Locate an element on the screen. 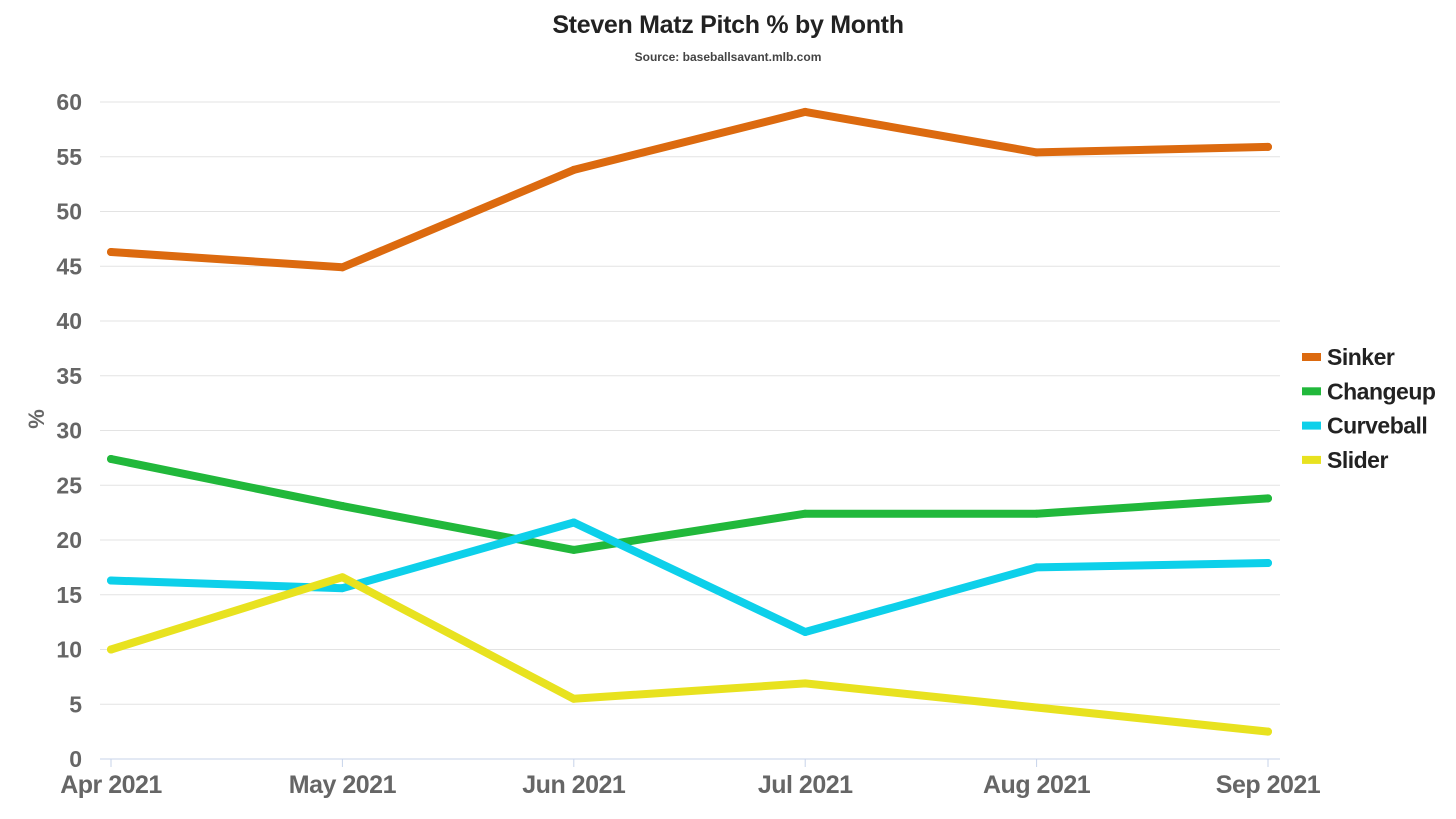 Image resolution: width=1456 pixels, height=819 pixels. y-tick-label: 5 is located at coordinates (75, 704).